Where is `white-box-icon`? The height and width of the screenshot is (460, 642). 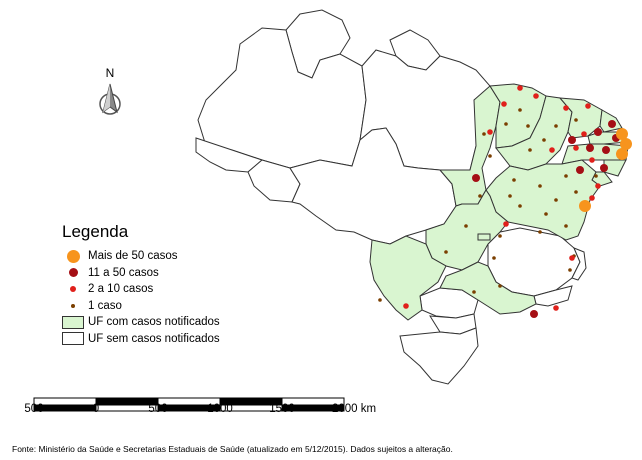
white-box-icon is located at coordinates (73, 339).